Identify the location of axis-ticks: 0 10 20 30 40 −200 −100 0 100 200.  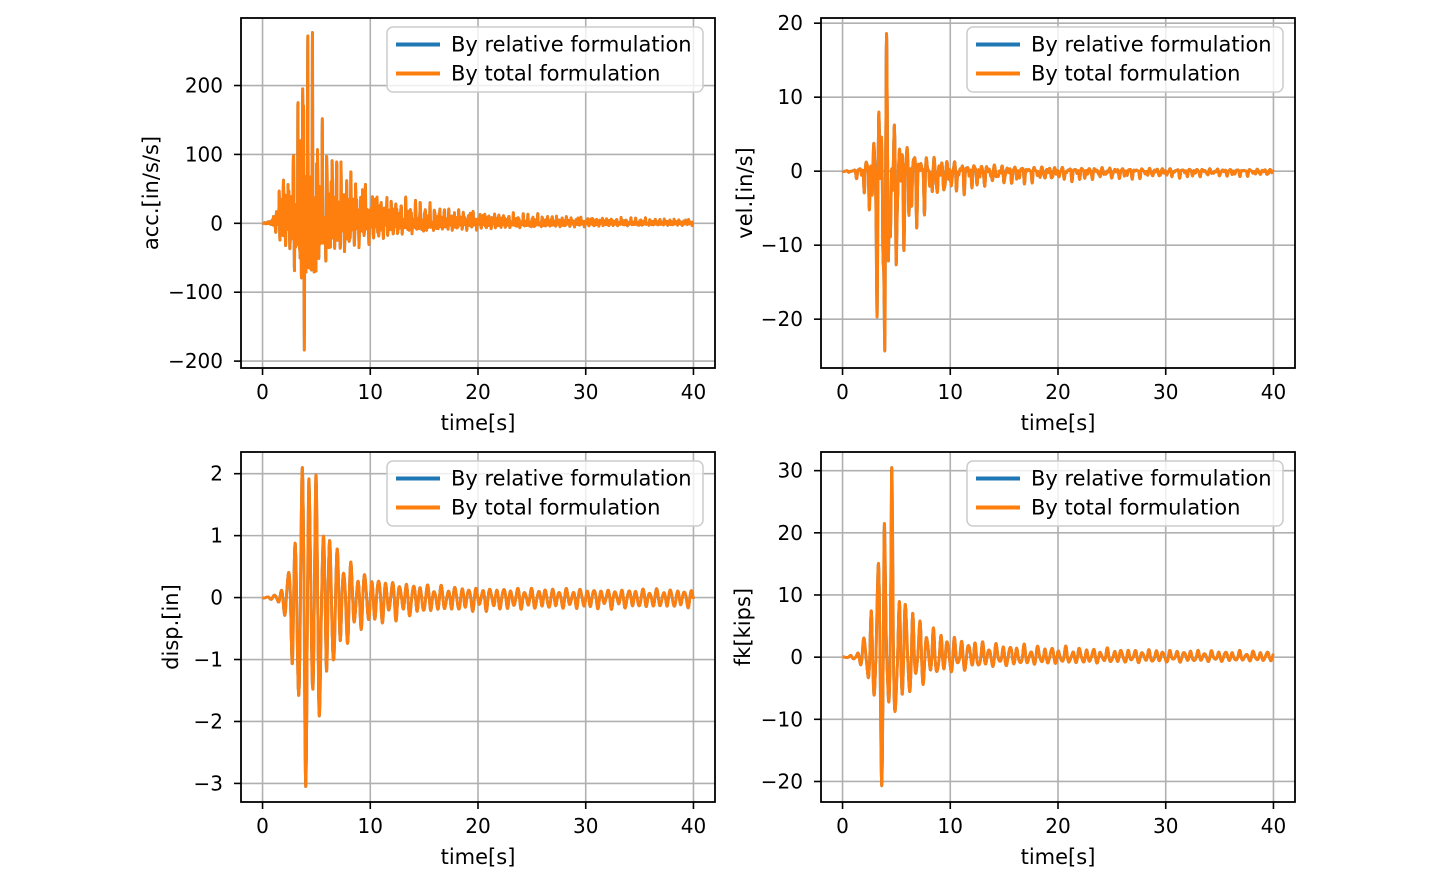
(437, 239).